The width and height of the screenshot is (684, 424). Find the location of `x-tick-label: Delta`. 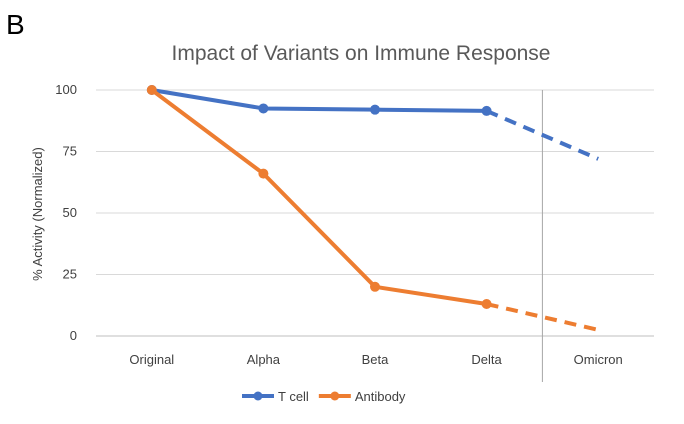

x-tick-label: Delta is located at coordinates (486, 359).